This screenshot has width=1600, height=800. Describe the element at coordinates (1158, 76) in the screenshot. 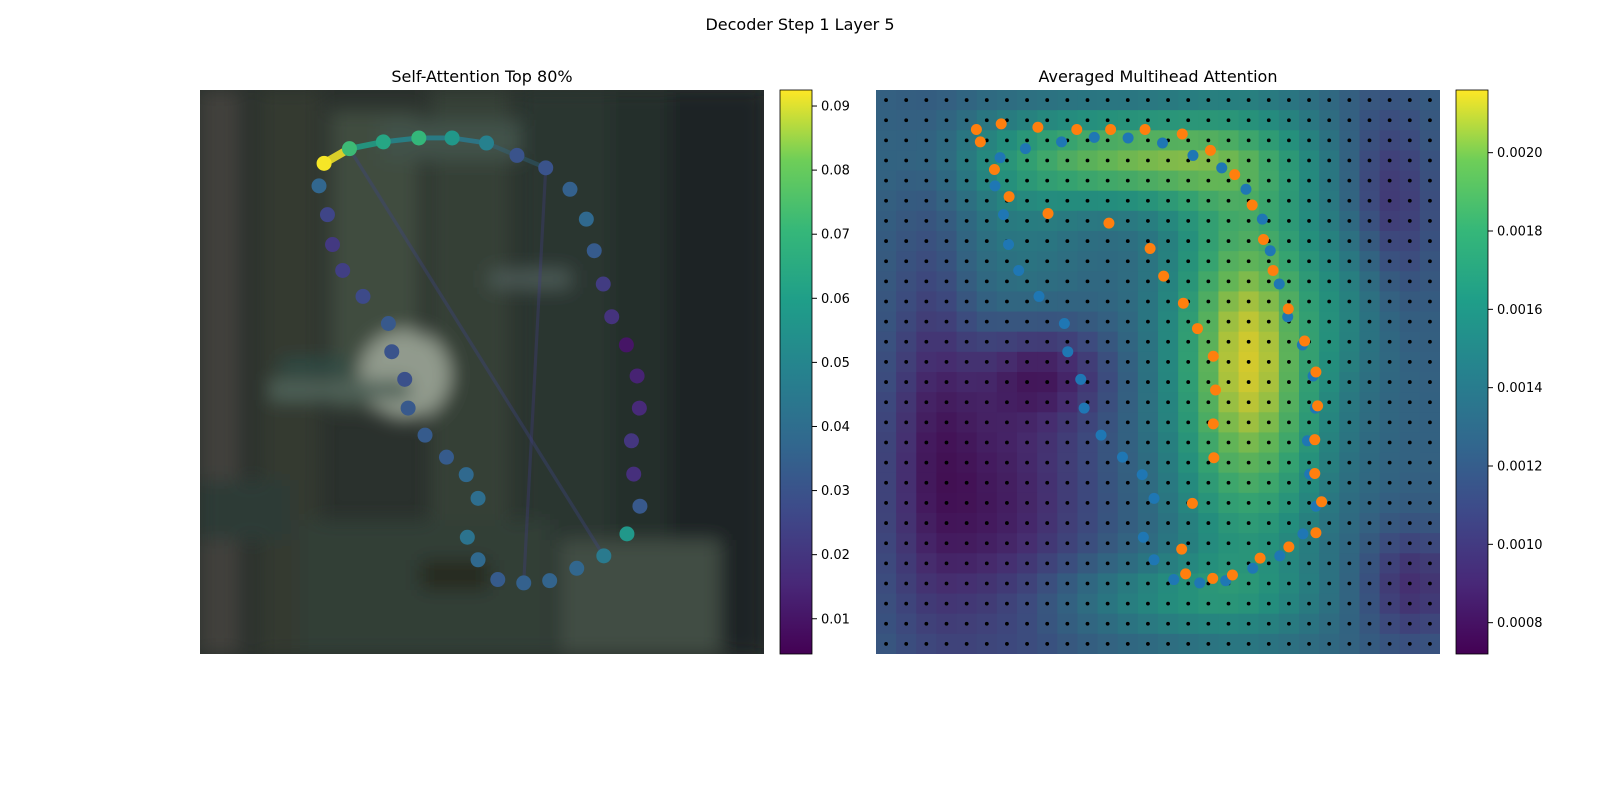

I see `multihead-attention-title: Averaged Multihead Attention` at that location.